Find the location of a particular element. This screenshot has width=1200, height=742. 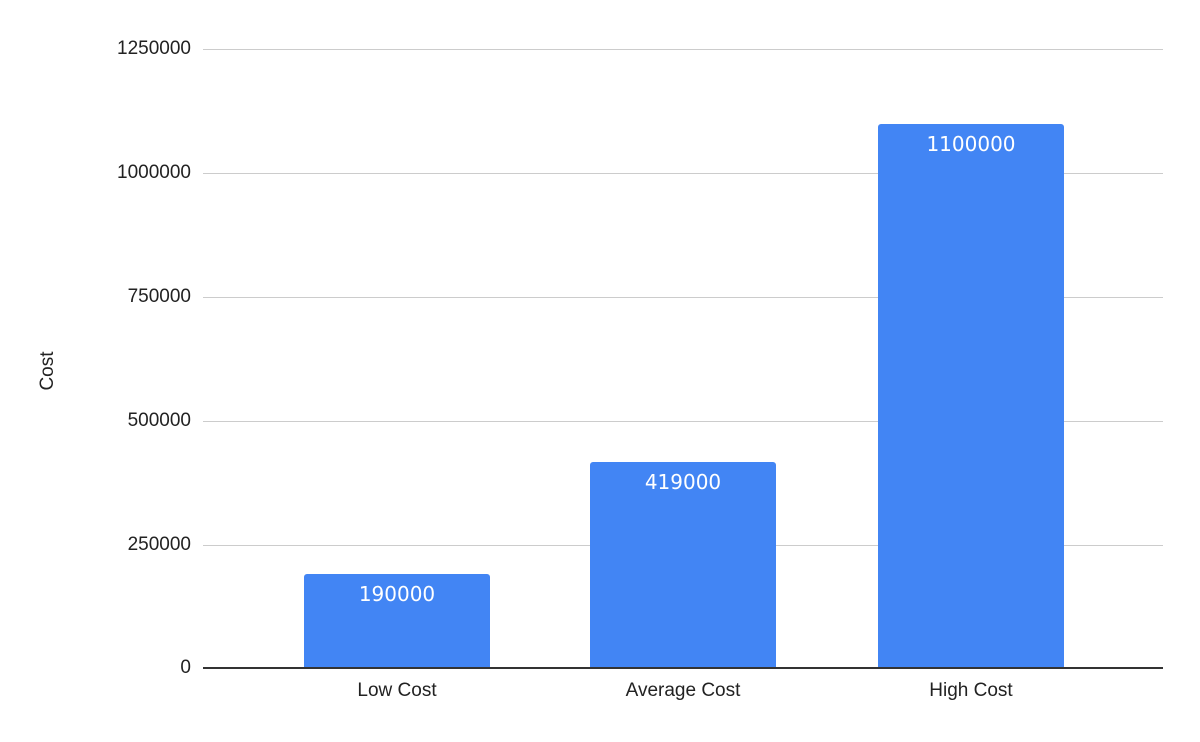

bar-average-cost: 419000 is located at coordinates (683, 565).